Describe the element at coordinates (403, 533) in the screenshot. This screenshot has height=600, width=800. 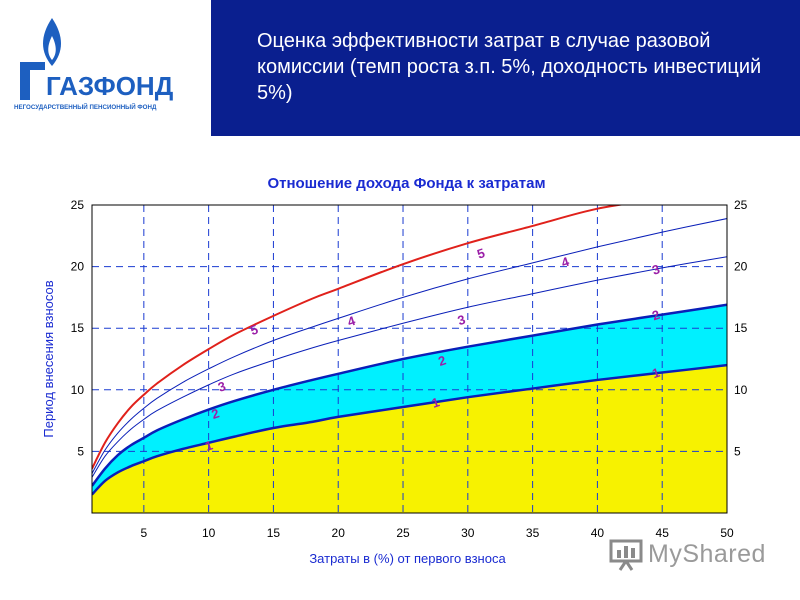
I see `x-tick-label: 25` at that location.